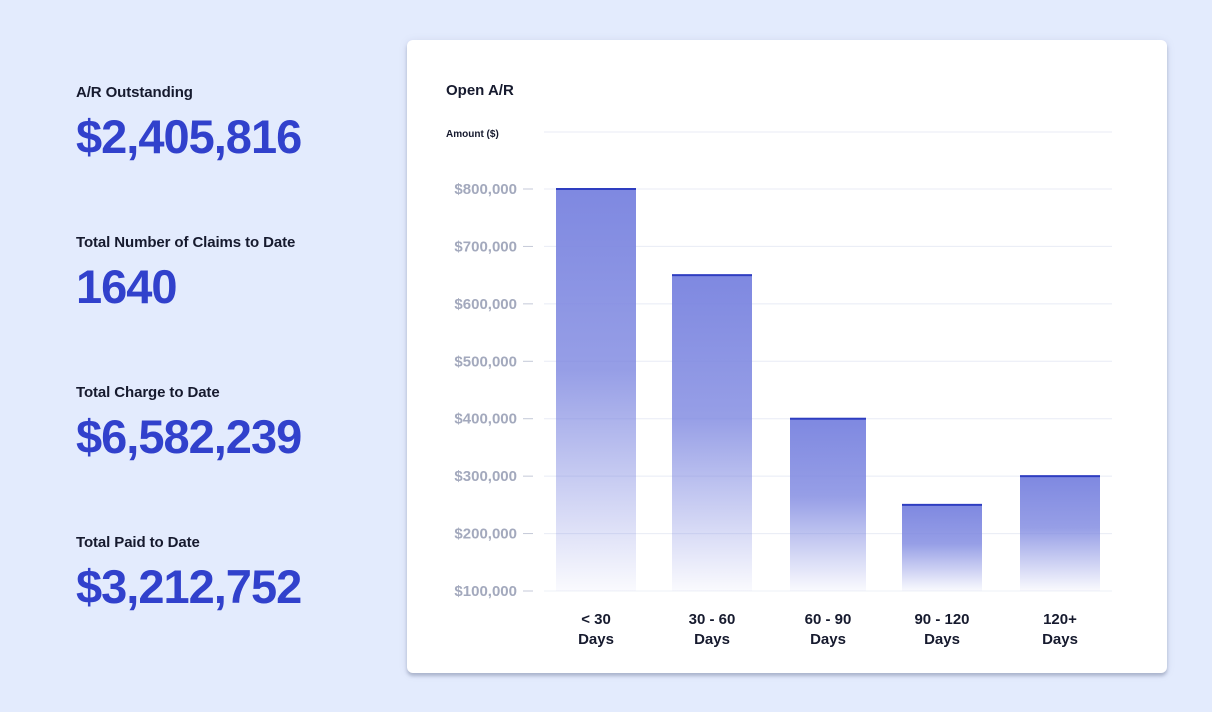 The width and height of the screenshot is (1212, 712). I want to click on stat-value: $6,582,239, so click(189, 436).